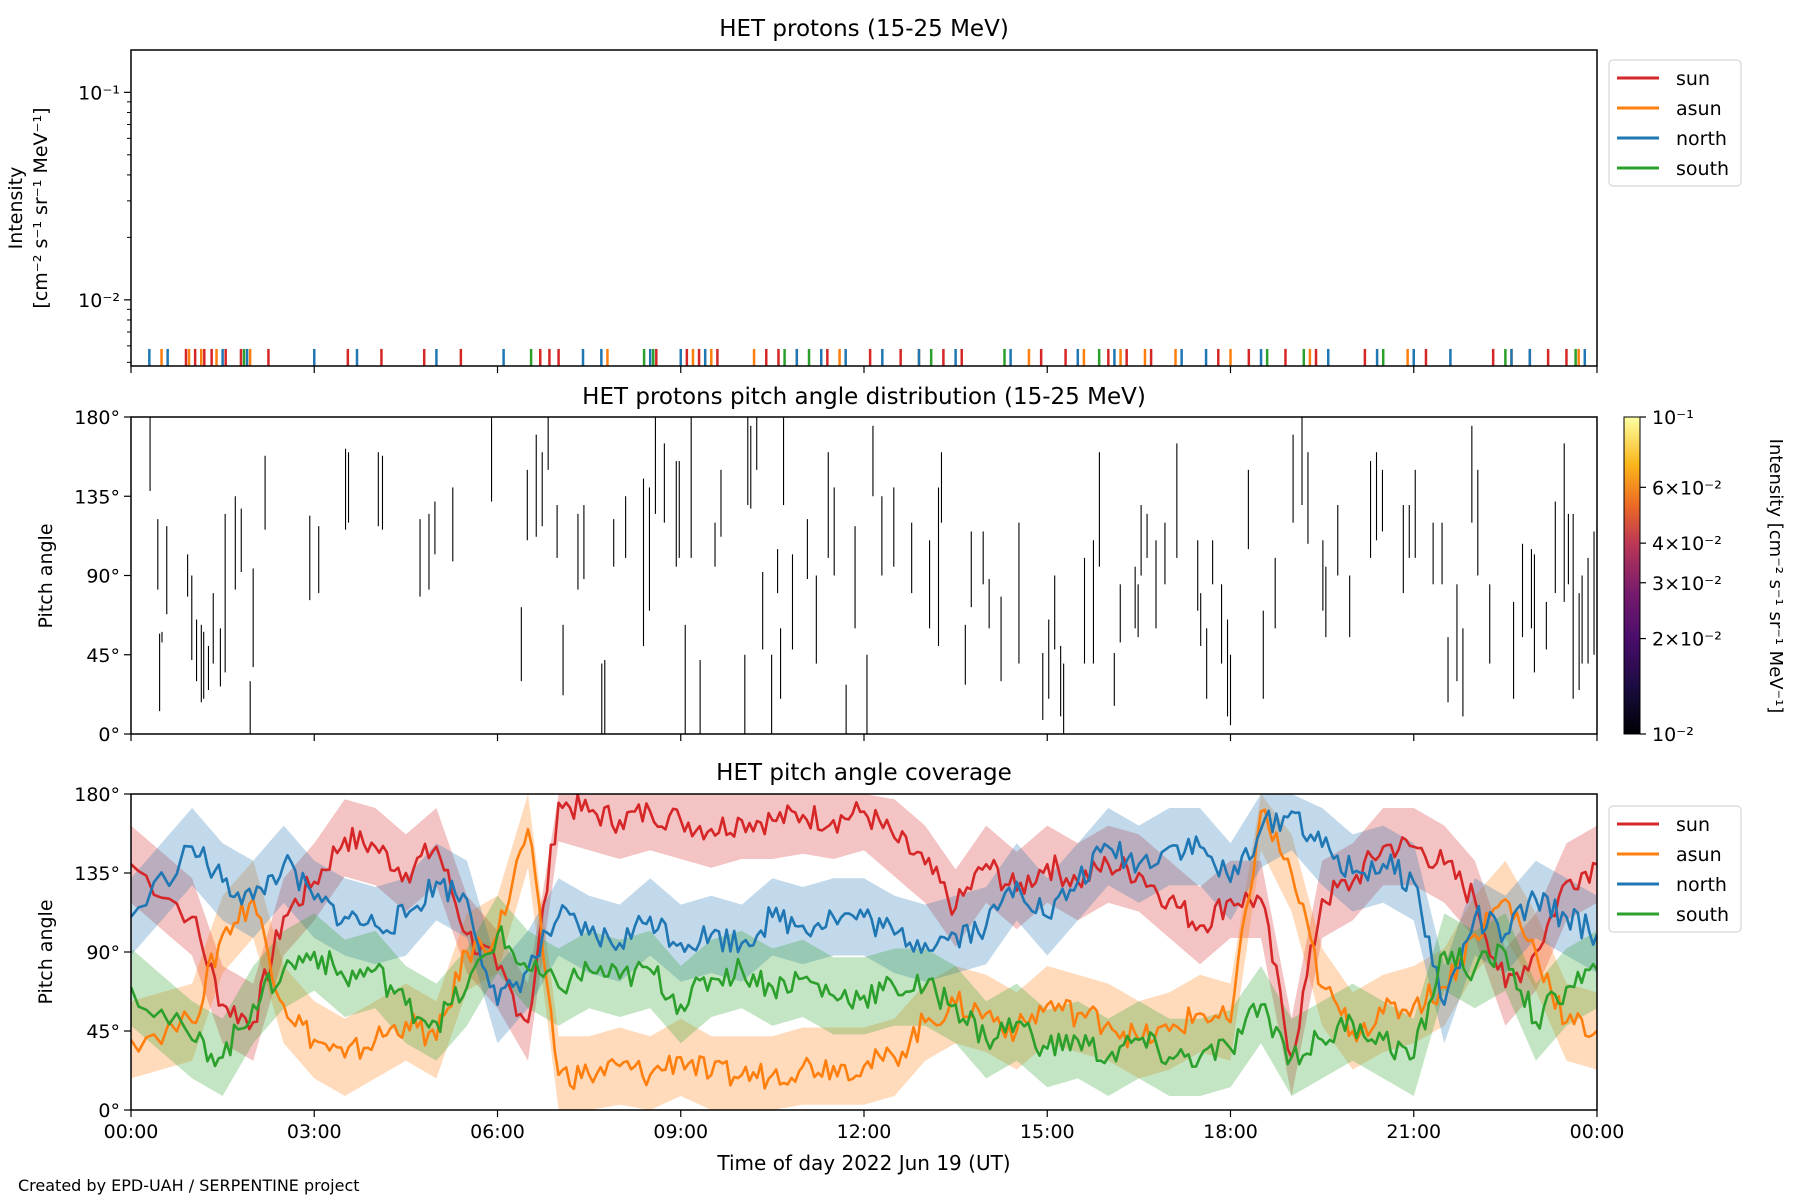 The width and height of the screenshot is (1800, 1200). I want to click on coverage-xtick-label: 06:00, so click(497, 1132).